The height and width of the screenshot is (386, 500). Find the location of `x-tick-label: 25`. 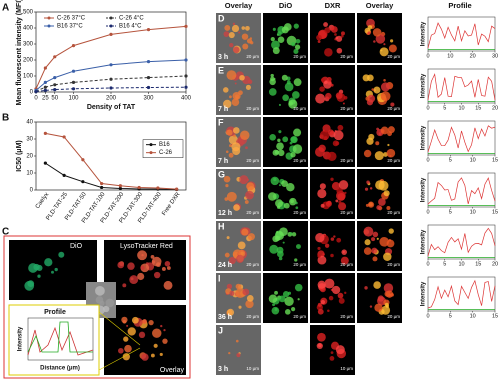

x-tick-label: 25 is located at coordinates (45, 99).